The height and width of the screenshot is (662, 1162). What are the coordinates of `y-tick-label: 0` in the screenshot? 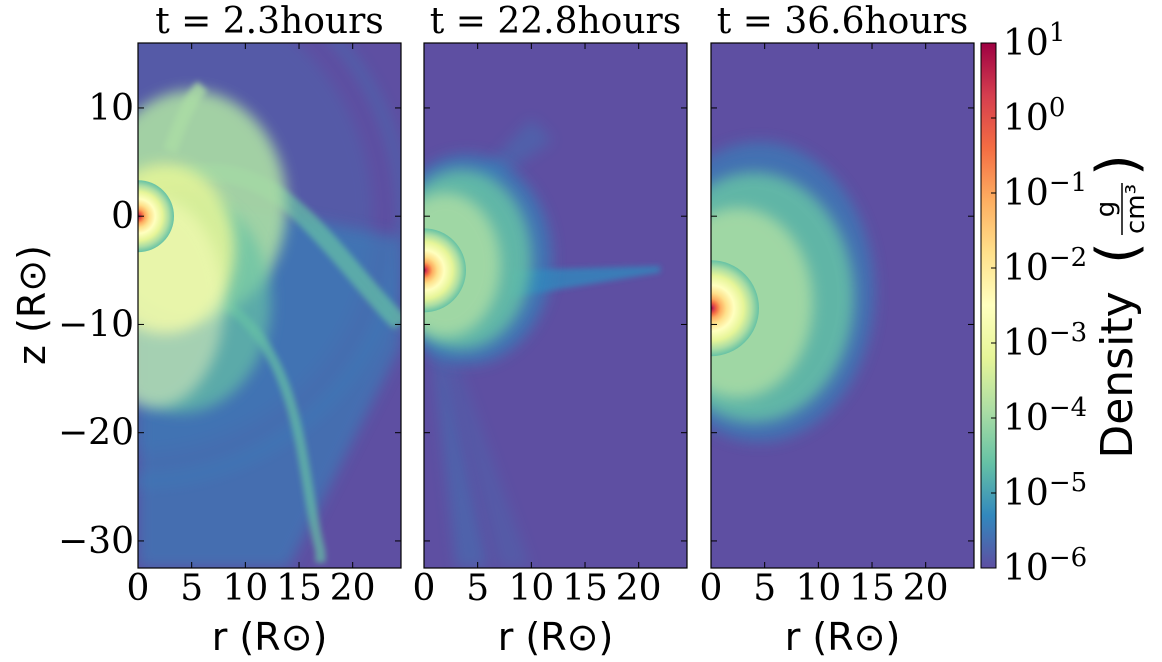 It's located at (122, 216).